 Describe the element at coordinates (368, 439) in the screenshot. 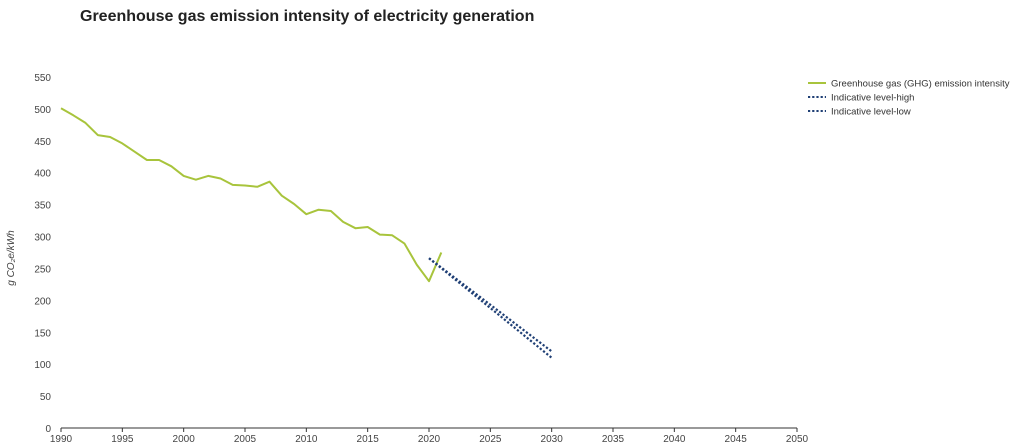

I see `x-tick-label: 2015` at that location.